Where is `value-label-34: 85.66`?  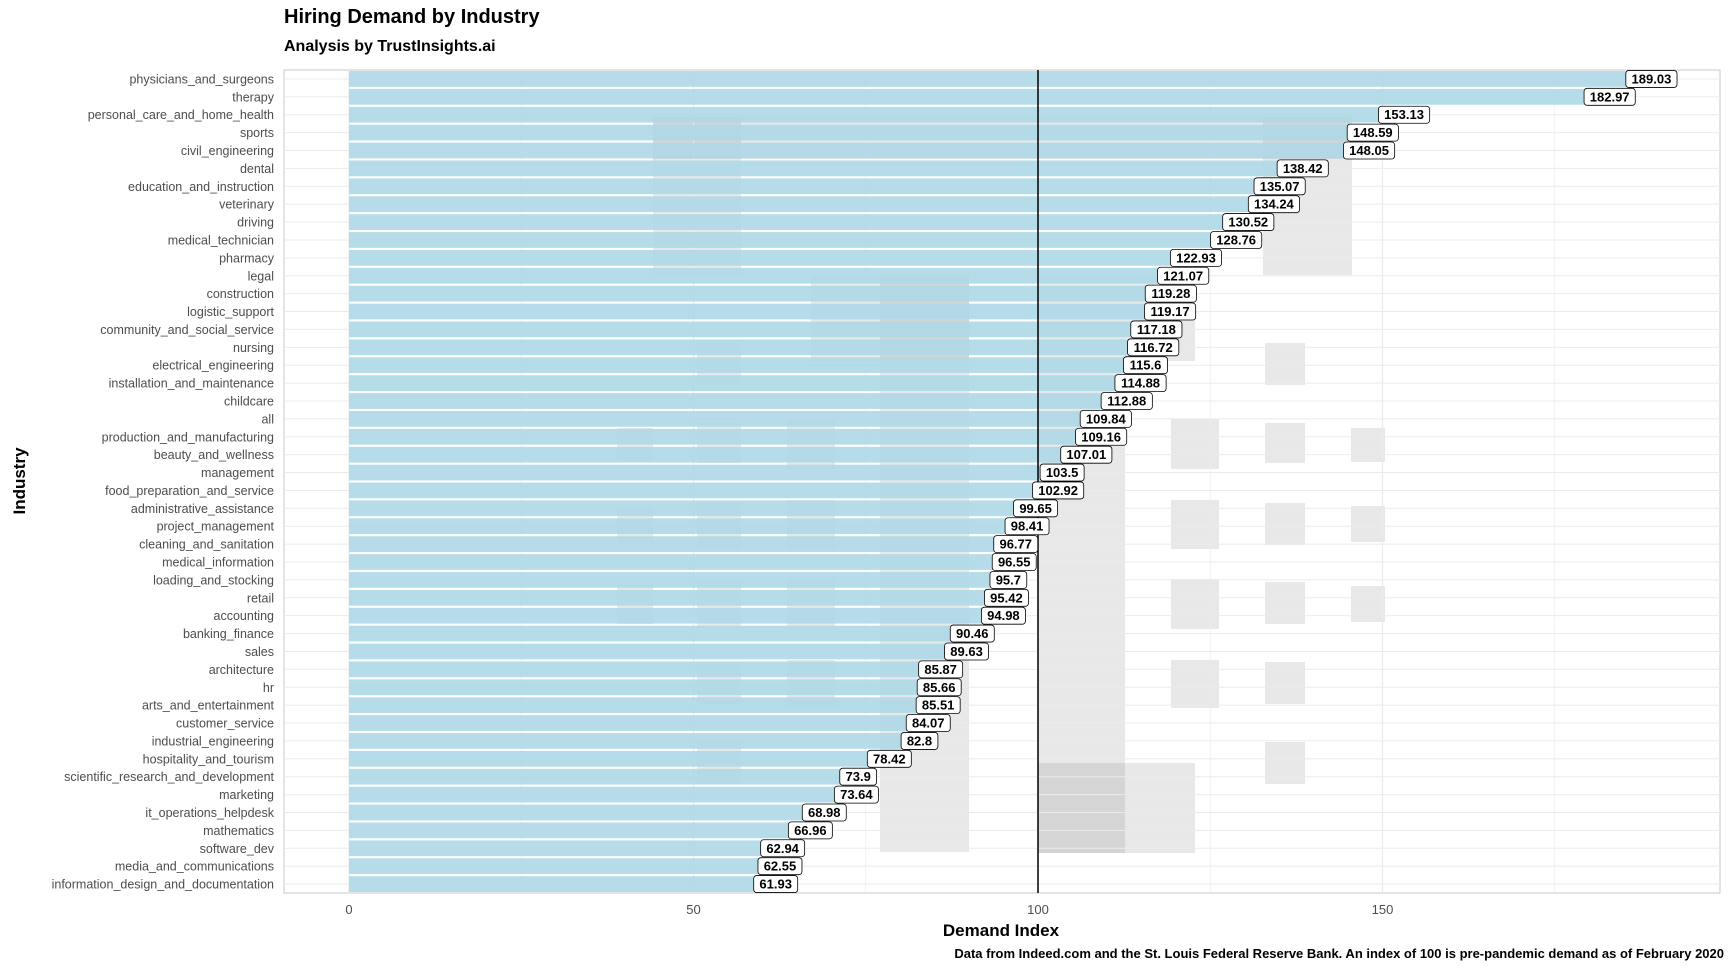 value-label-34: 85.66 is located at coordinates (939, 687).